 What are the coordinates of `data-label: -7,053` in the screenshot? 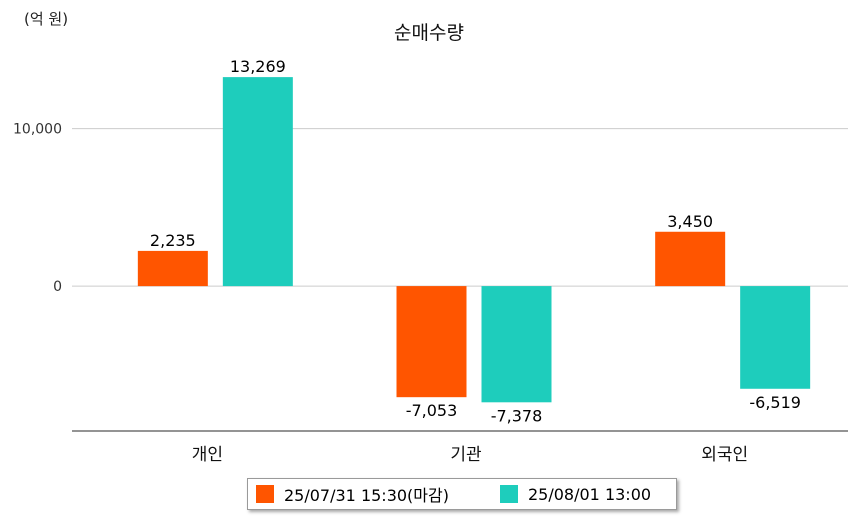 It's located at (432, 410).